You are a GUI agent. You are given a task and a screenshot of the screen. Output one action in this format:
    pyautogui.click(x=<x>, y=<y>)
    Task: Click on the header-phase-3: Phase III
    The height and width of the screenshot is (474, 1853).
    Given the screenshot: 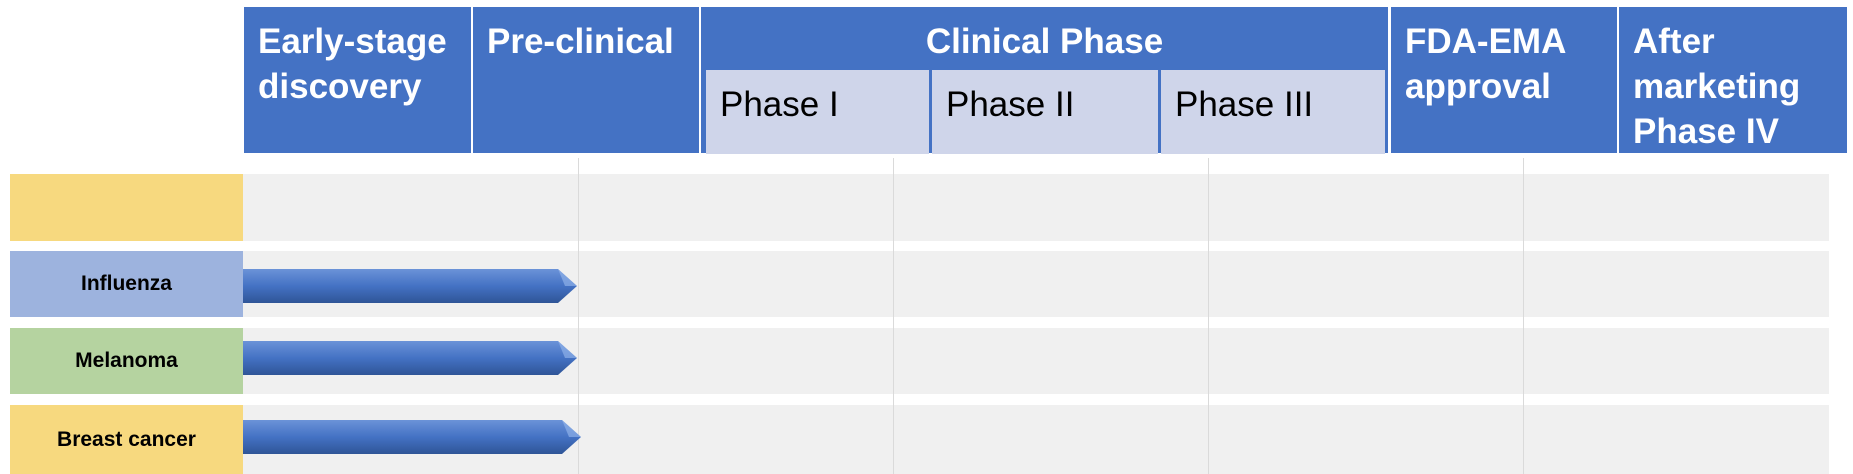 What is the action you would take?
    pyautogui.click(x=1273, y=112)
    